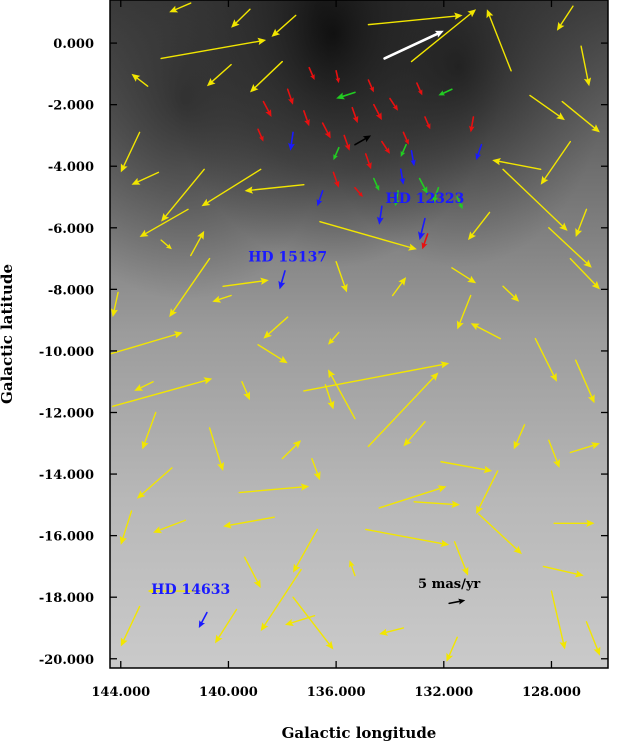 This screenshot has height=746, width=617. Describe the element at coordinates (71, 229) in the screenshot. I see `y-tick-label: -6.000` at that location.